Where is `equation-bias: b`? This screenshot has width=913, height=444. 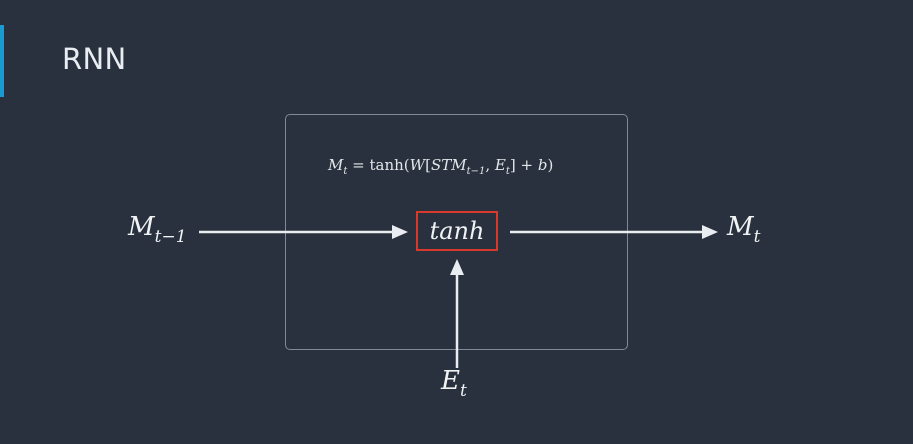
equation-bias: b is located at coordinates (542, 165).